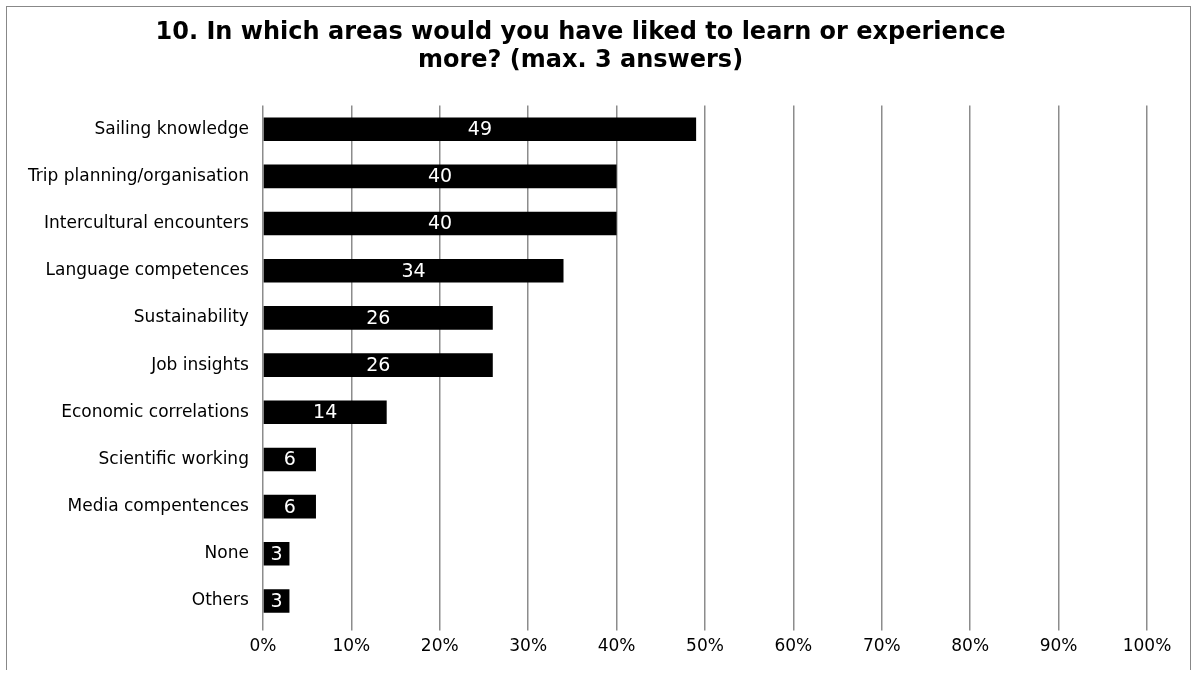  I want to click on x-tick-label: 40%, so click(616, 645).